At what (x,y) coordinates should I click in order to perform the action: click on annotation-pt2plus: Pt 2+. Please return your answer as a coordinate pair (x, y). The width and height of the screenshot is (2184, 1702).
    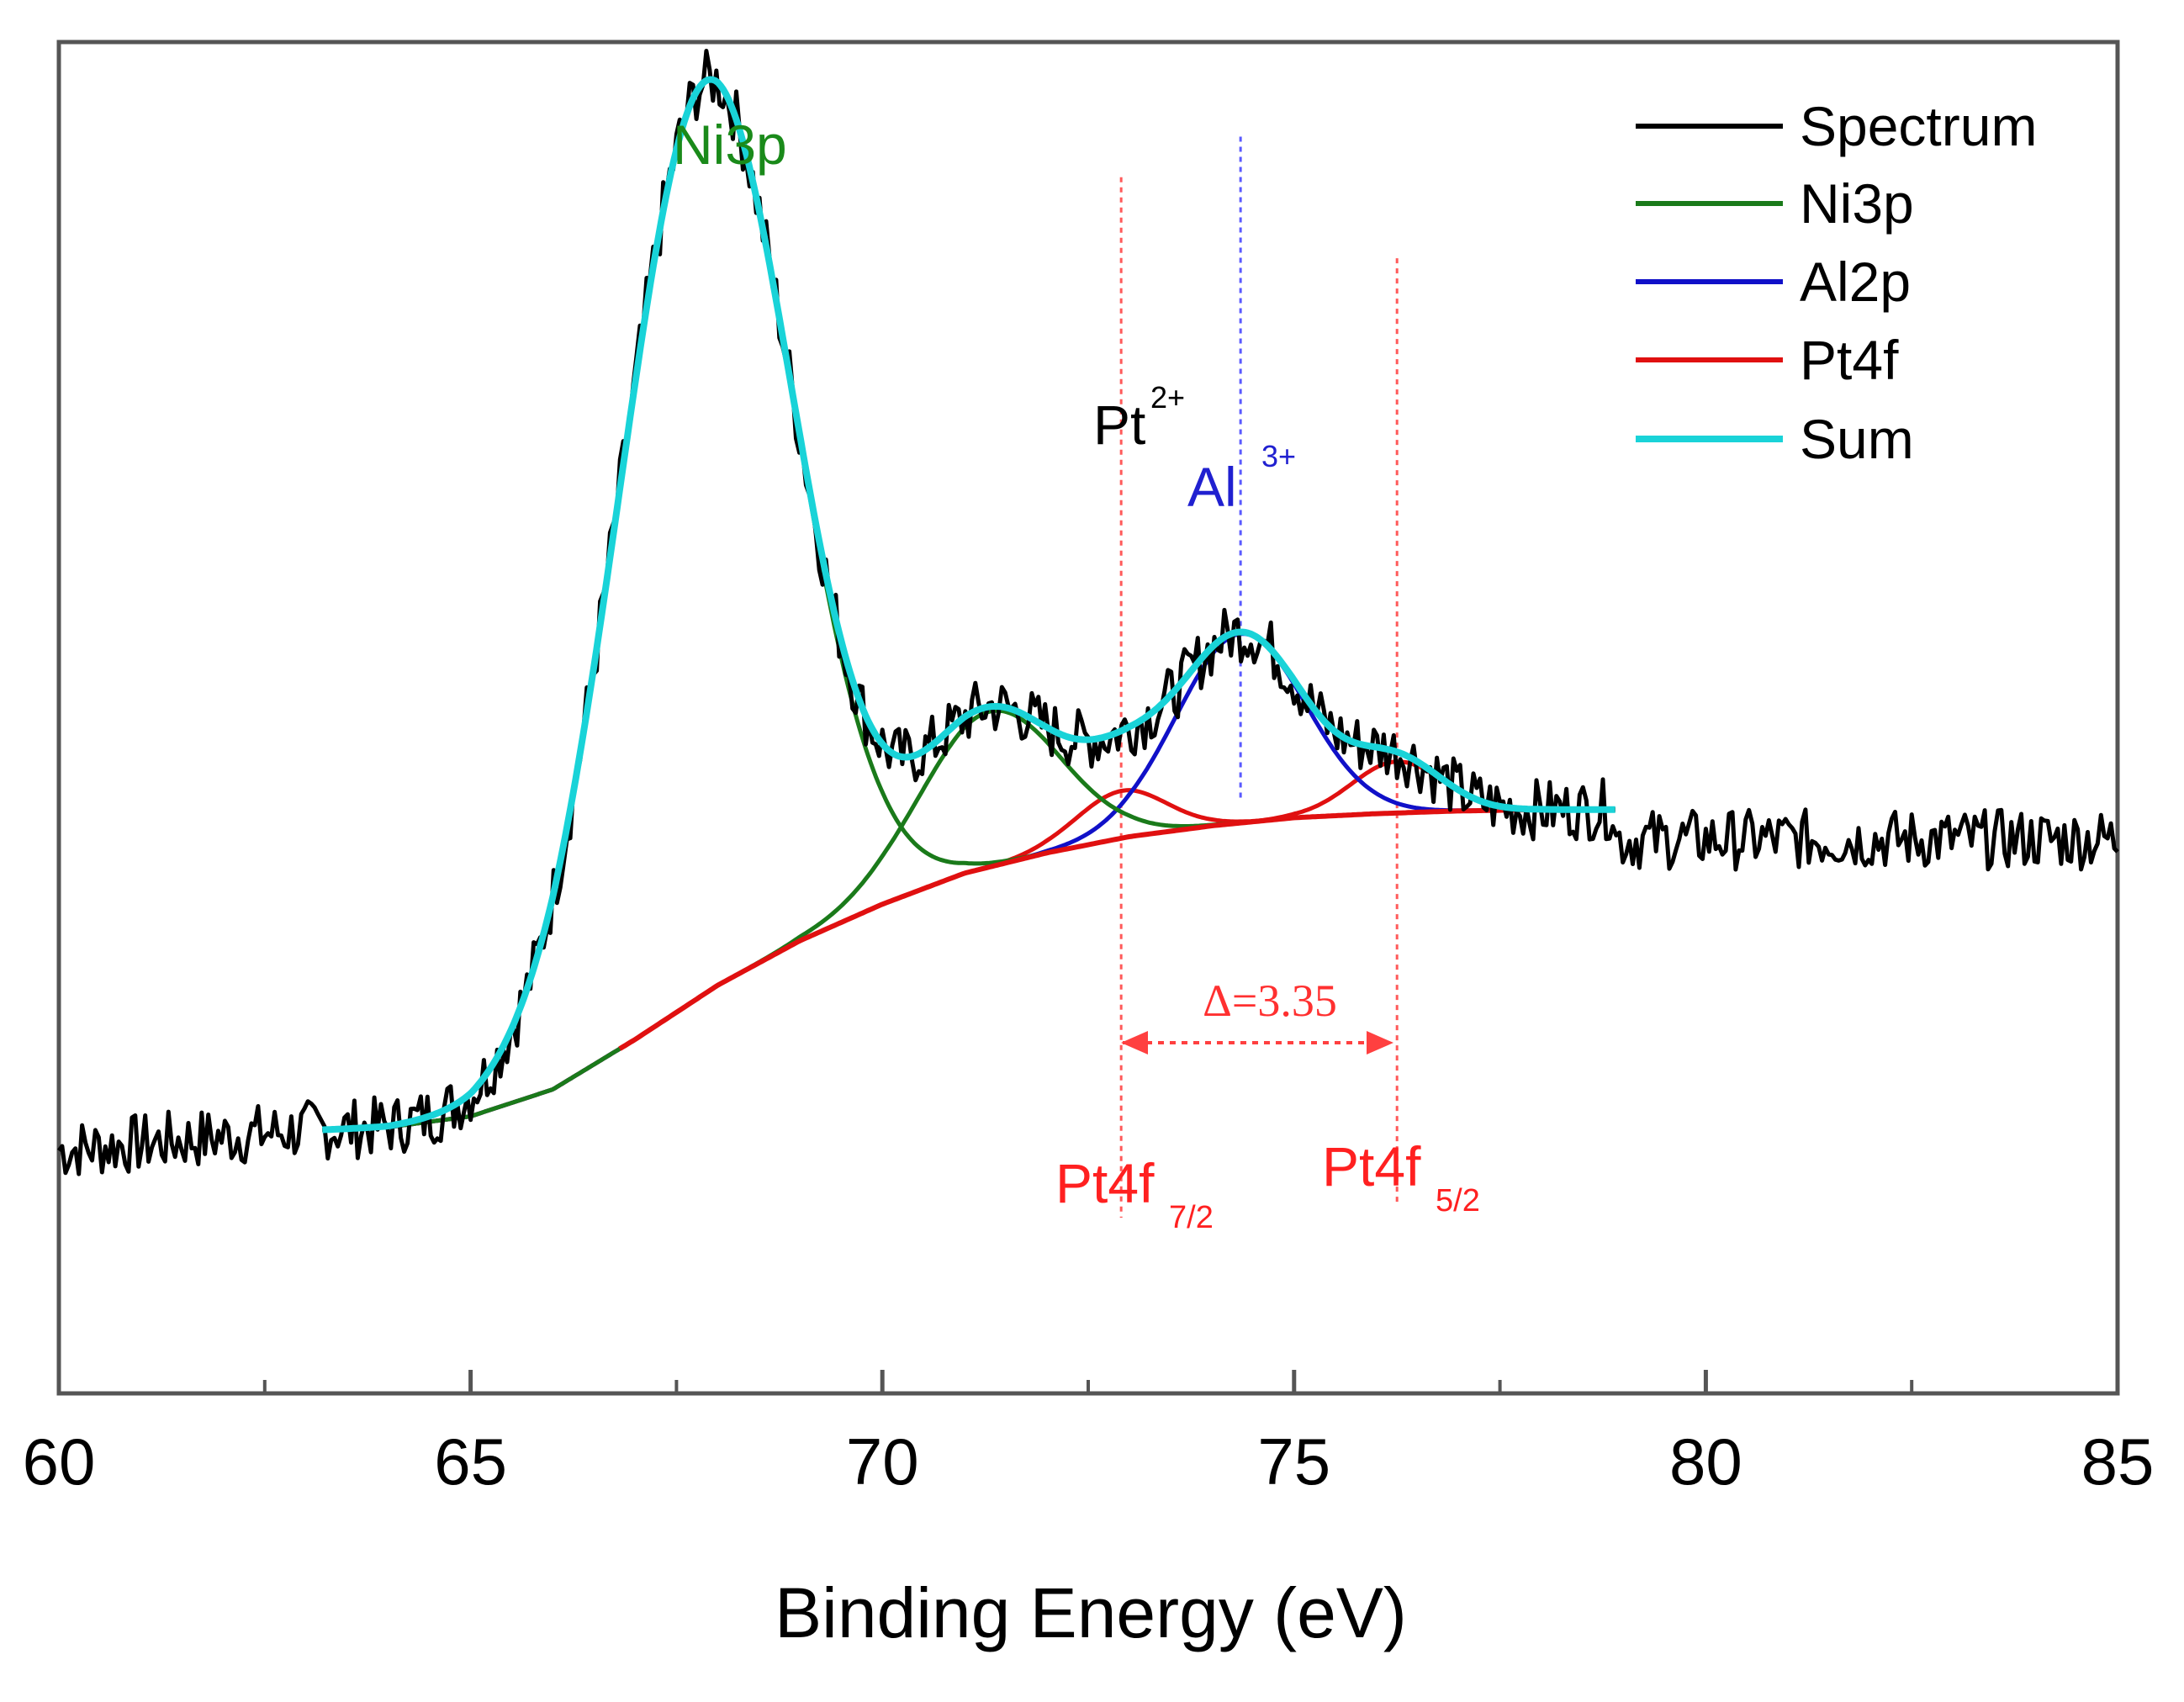
    Looking at the image, I should click on (1139, 418).